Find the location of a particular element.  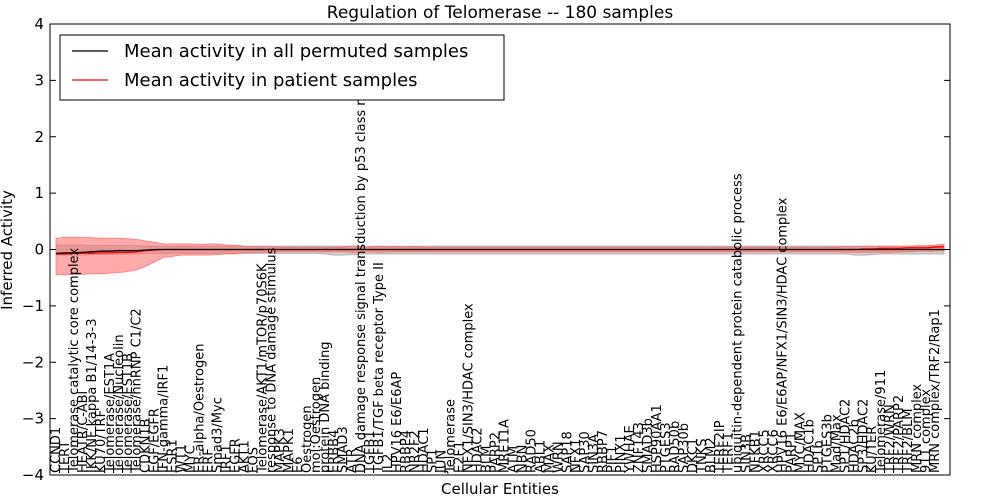

x-tick-label: SAP18 is located at coordinates (567, 452).